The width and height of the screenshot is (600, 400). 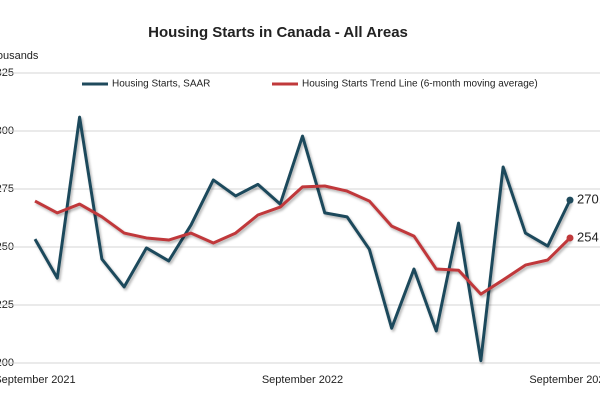 I want to click on chart-title: Housing Starts in Canada - All Areas, so click(x=278, y=32).